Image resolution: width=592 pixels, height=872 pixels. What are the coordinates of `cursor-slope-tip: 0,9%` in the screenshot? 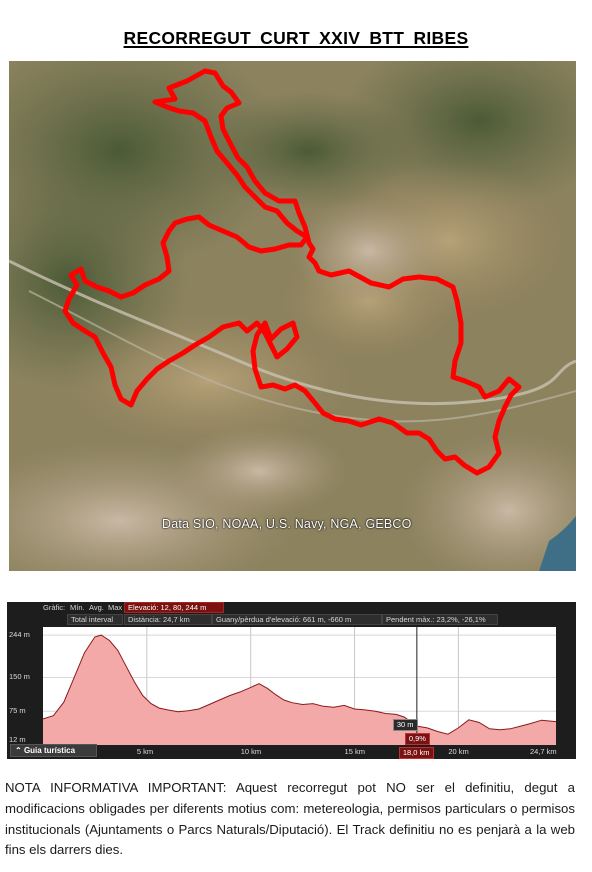 It's located at (417, 739).